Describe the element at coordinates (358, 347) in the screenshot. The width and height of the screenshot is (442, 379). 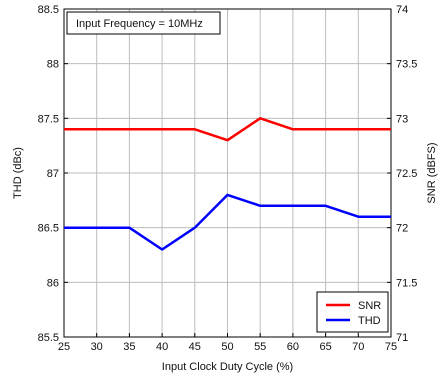
I see `x-tick-label: 70` at that location.